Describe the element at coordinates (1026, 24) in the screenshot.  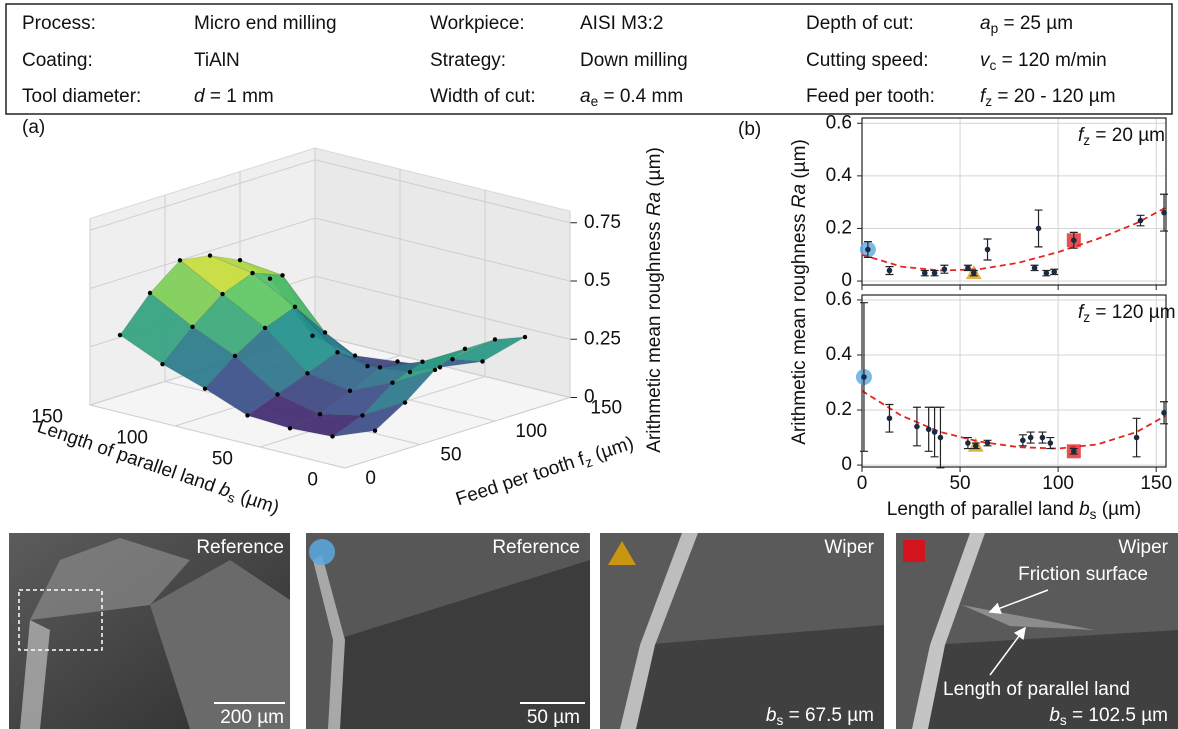
I see `header-value: ap = 25 µm` at that location.